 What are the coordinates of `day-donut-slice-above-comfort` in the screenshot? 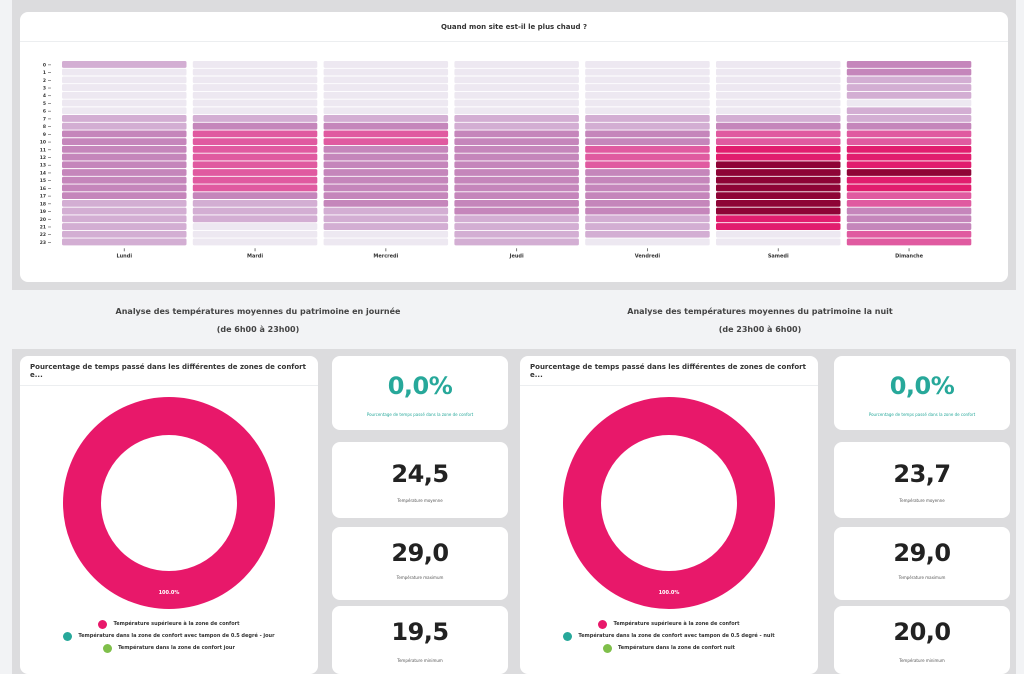 It's located at (169, 503).